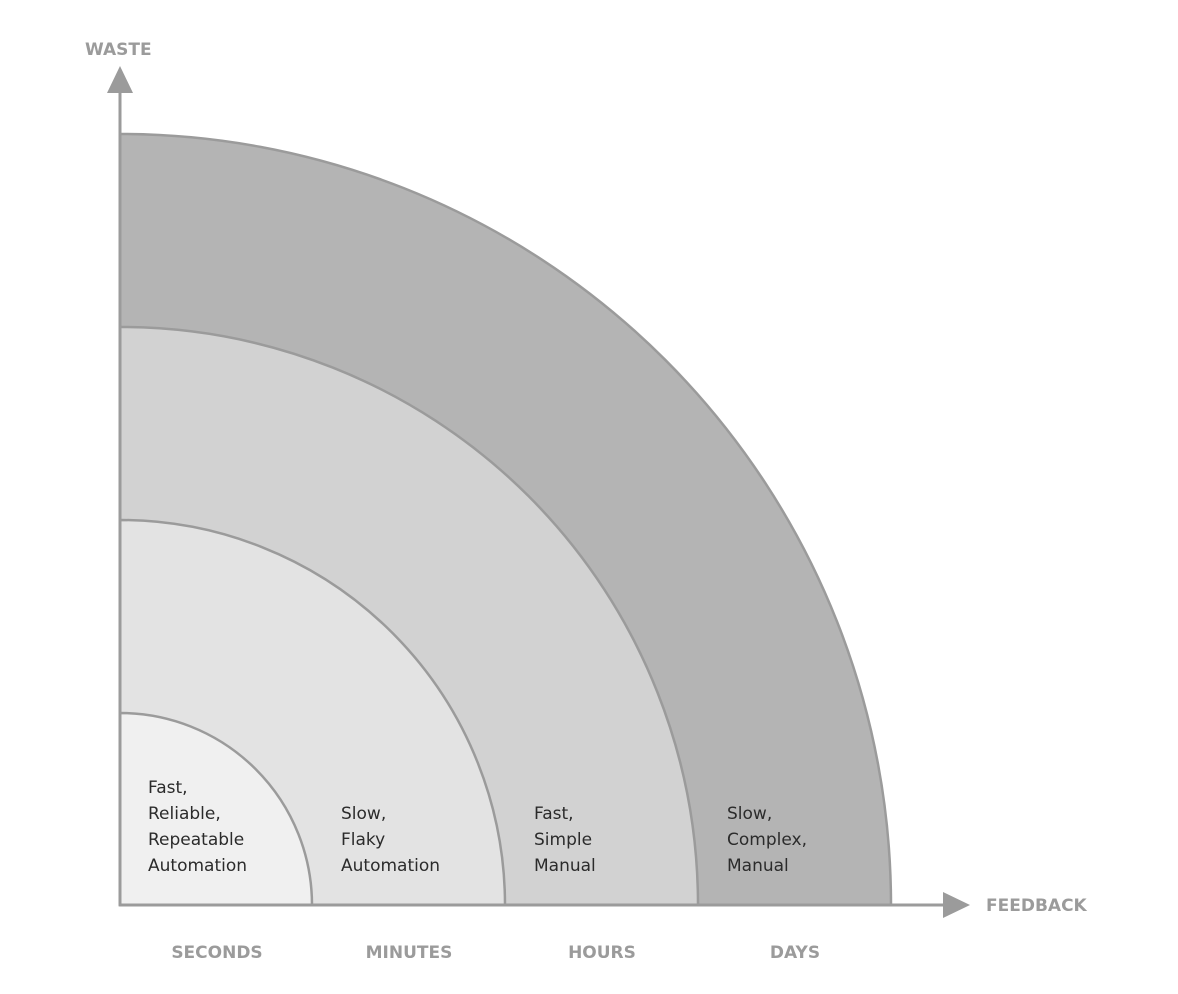 Image resolution: width=1178 pixels, height=994 pixels. I want to click on band-label-days: Slow, Complex, Manual, so click(767, 840).